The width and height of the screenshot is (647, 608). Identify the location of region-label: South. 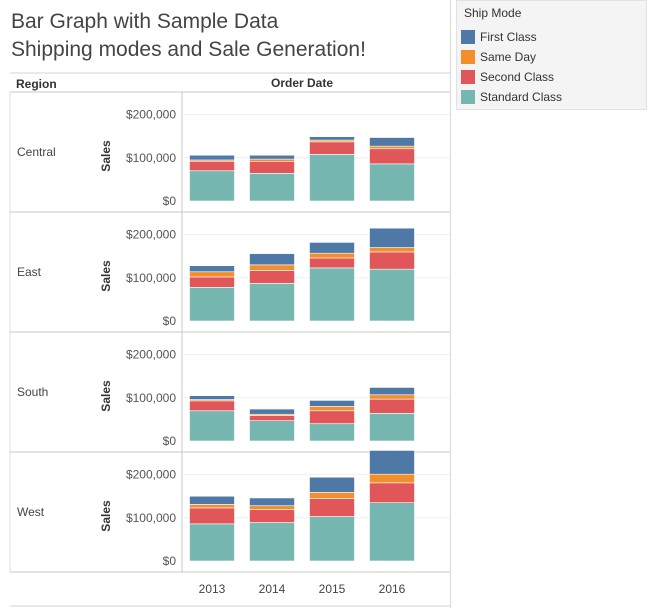
(32, 392).